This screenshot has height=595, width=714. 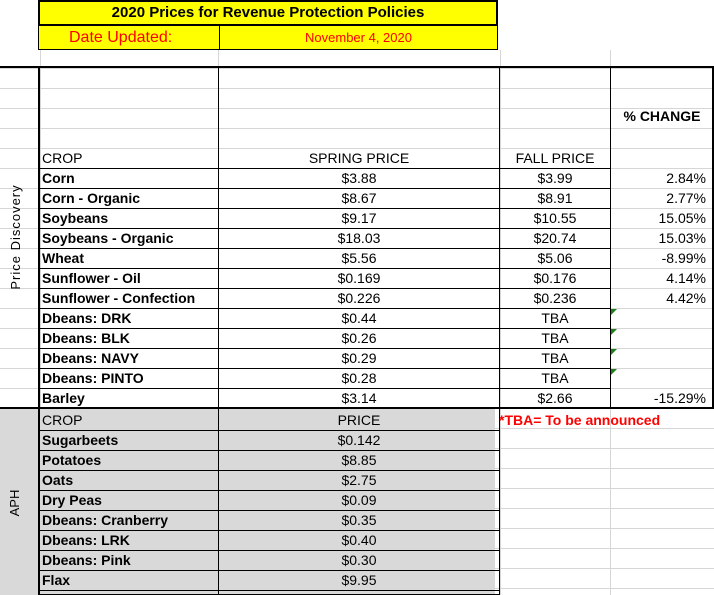 I want to click on date-value: November 4, 2020, so click(x=358, y=37).